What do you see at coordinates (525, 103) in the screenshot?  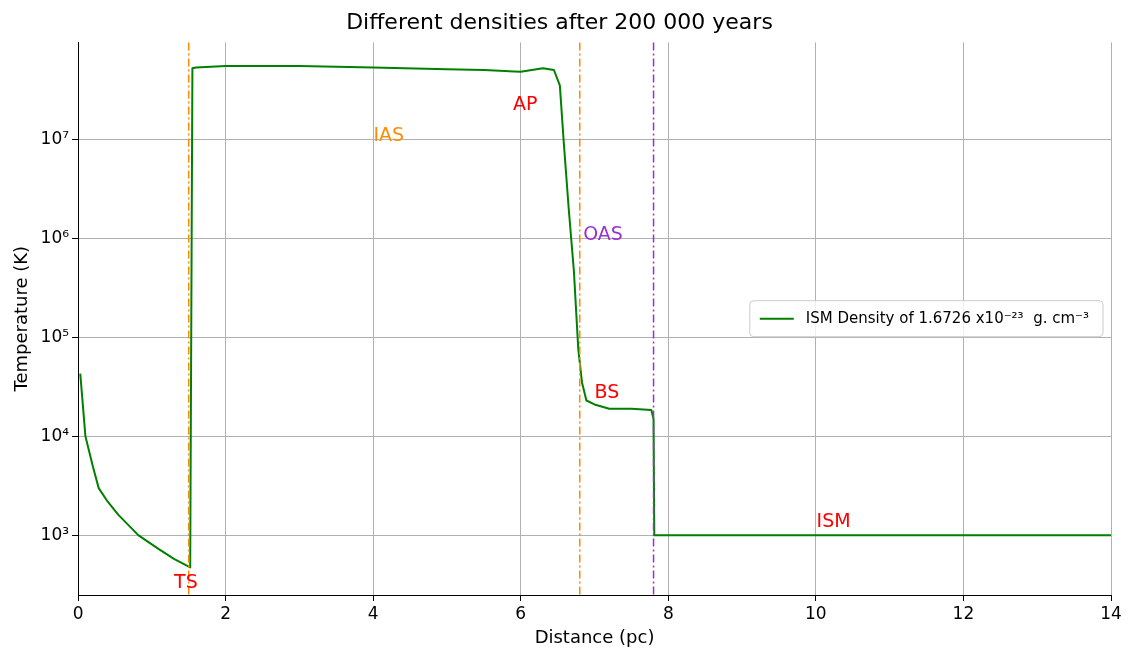 I see `annotation: AP` at bounding box center [525, 103].